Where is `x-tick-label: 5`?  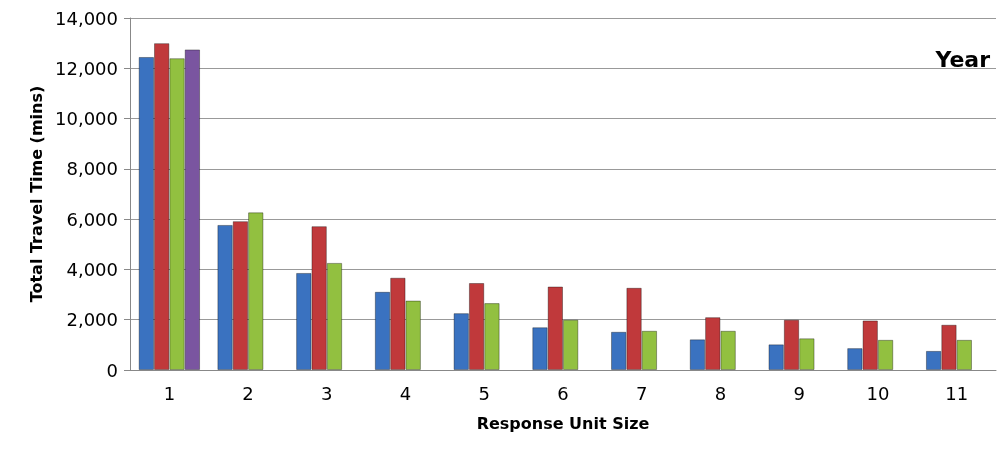
x-tick-label: 5 is located at coordinates (484, 393).